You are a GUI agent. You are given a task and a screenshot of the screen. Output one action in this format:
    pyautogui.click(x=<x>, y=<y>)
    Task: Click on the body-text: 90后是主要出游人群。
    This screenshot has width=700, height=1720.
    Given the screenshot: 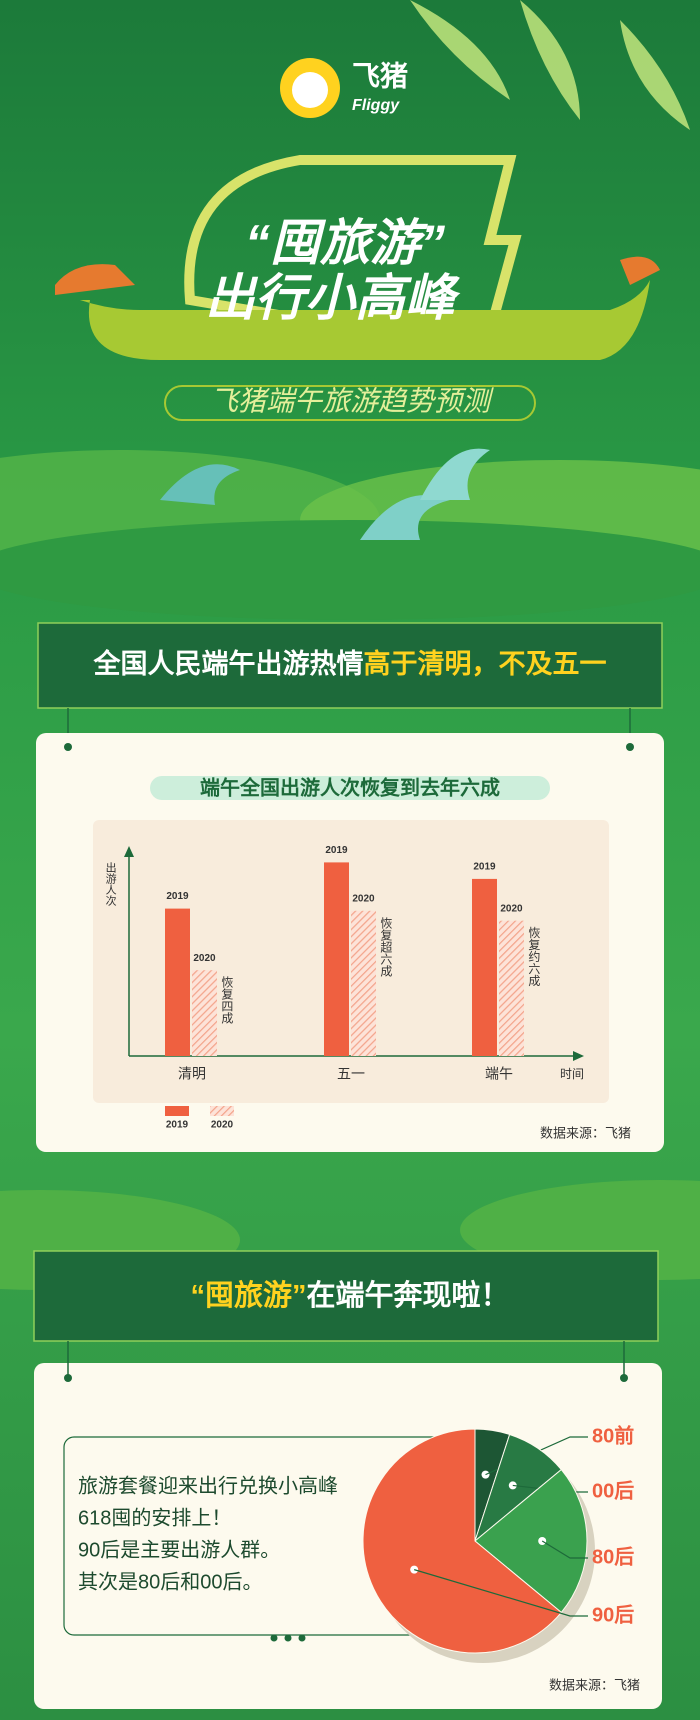 What is the action you would take?
    pyautogui.click(x=179, y=1549)
    